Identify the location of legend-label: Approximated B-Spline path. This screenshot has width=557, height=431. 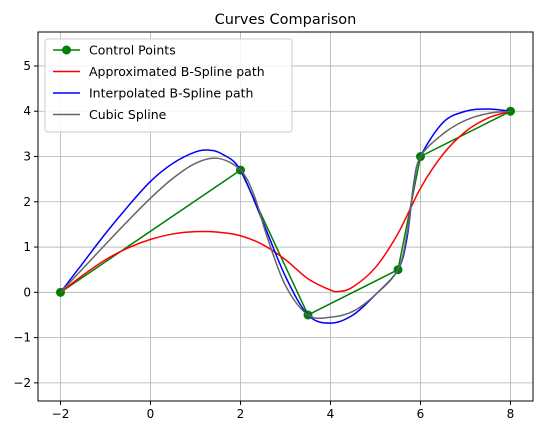
(177, 71).